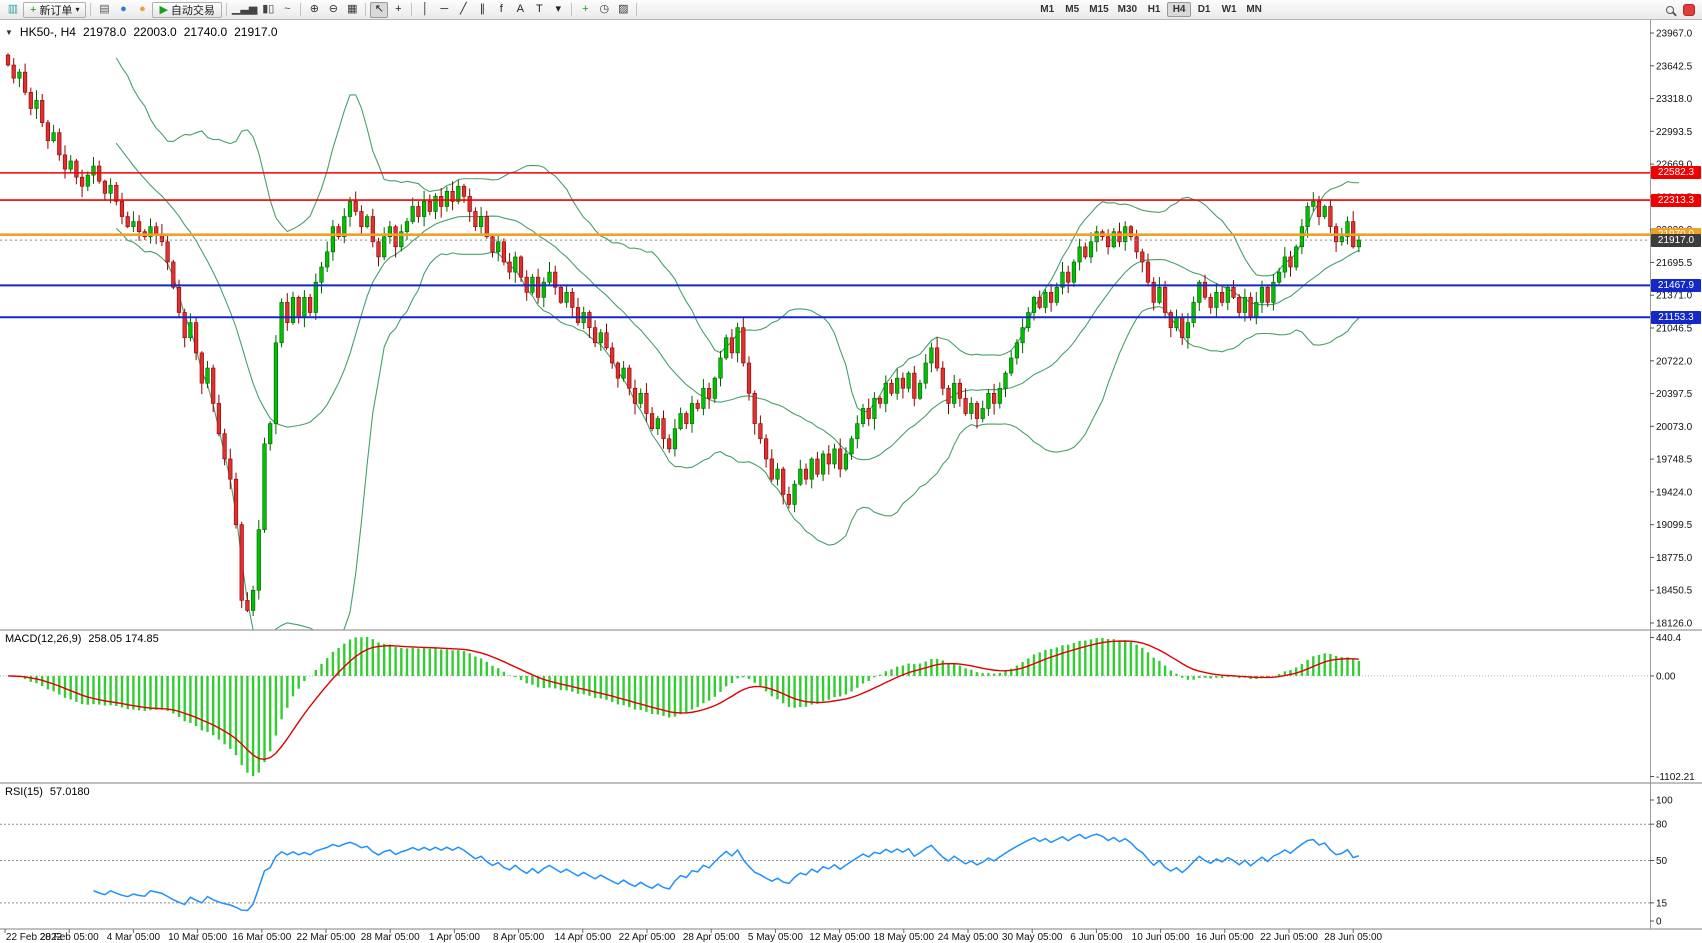 The width and height of the screenshot is (1702, 943). Describe the element at coordinates (1676, 200) in the screenshot. I see `price-line-badge-22313.3: 22313.3` at that location.